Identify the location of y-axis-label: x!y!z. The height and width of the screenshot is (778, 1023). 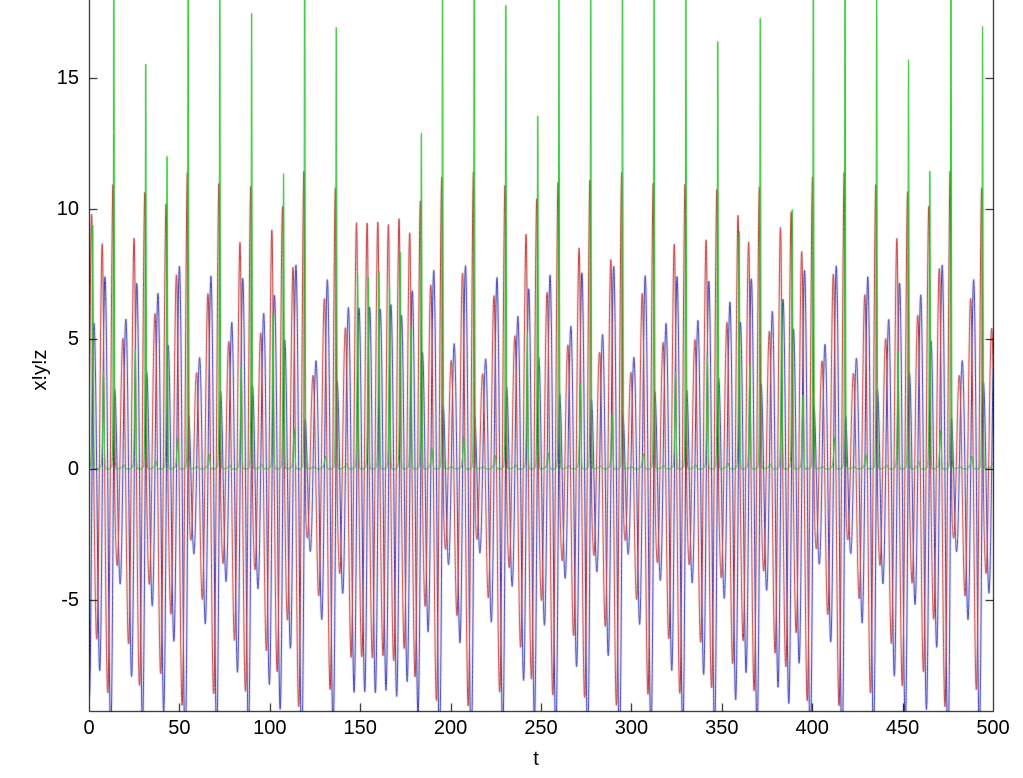
(40, 370).